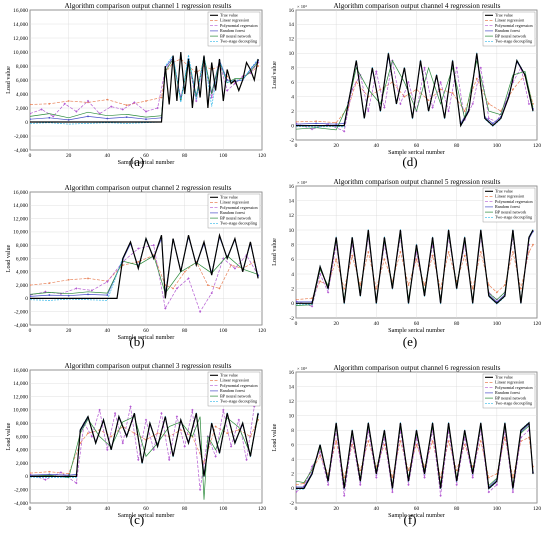  Describe the element at coordinates (292, 489) in the screenshot. I see `y-tick-label: 0` at that location.